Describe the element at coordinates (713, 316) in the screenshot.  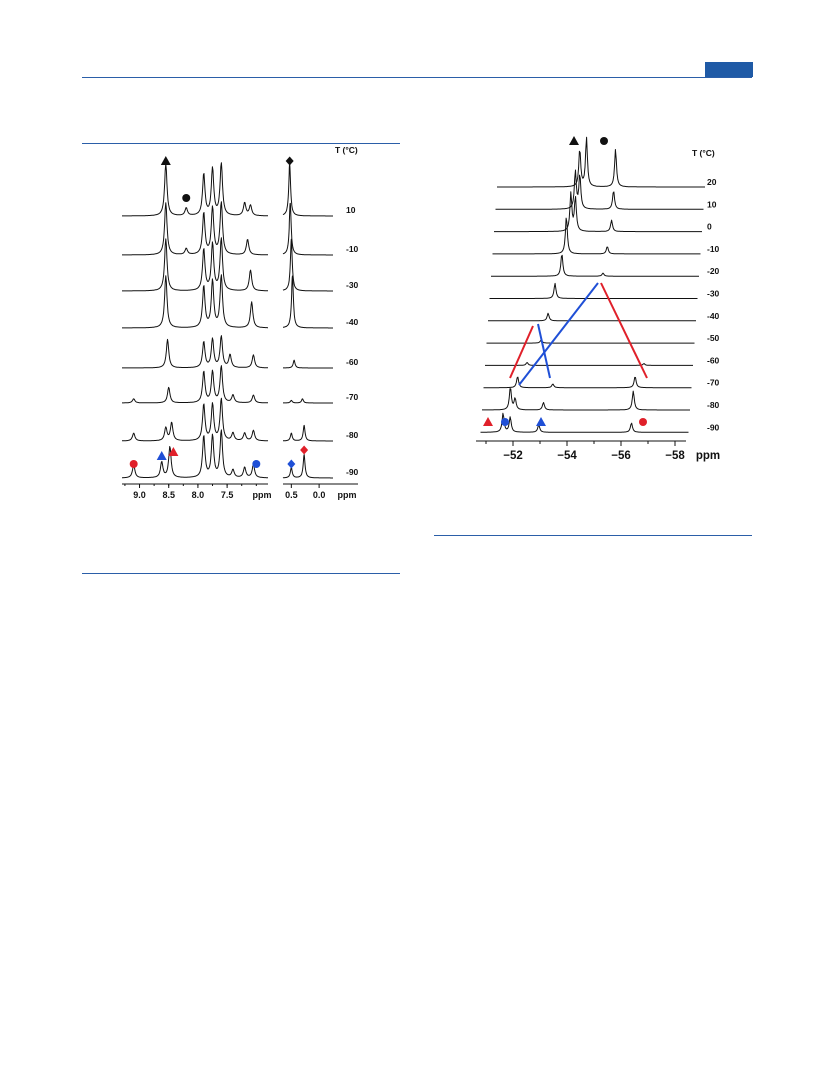
I see `temperature-label-b: -40` at that location.